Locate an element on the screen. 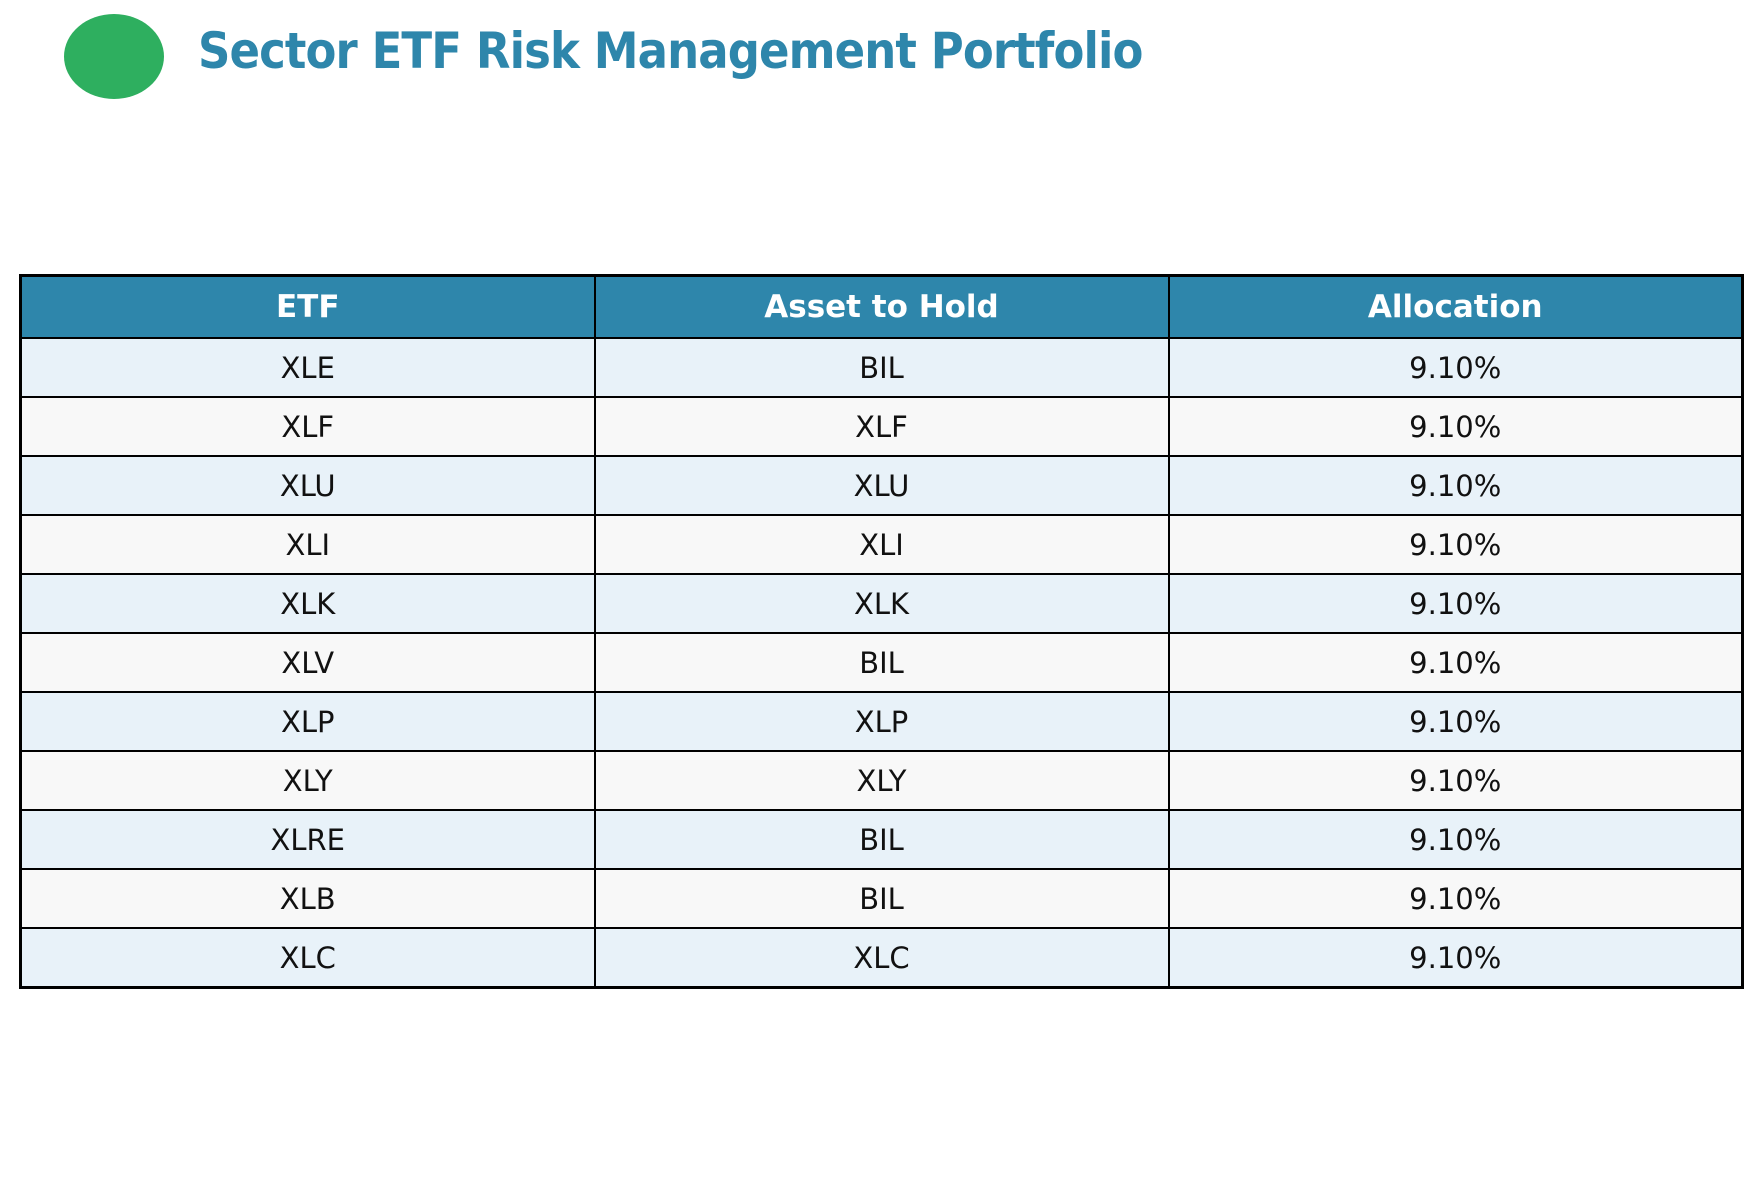 Image resolution: width=1757 pixels, height=1191 pixels. etf-cell: XLE is located at coordinates (307, 367).